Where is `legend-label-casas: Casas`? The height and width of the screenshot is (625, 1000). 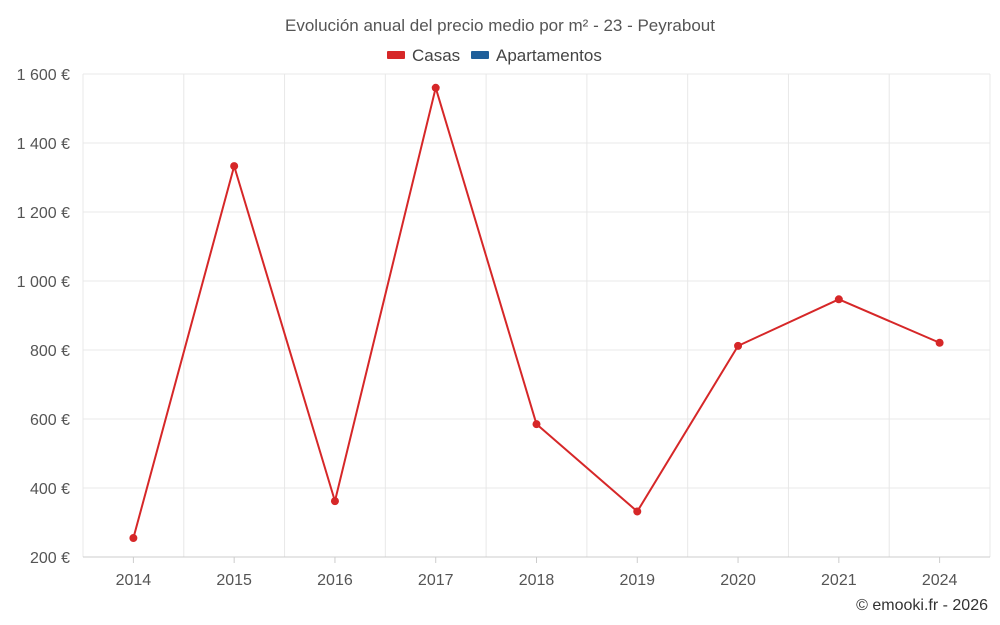
legend-label-casas: Casas is located at coordinates (436, 55).